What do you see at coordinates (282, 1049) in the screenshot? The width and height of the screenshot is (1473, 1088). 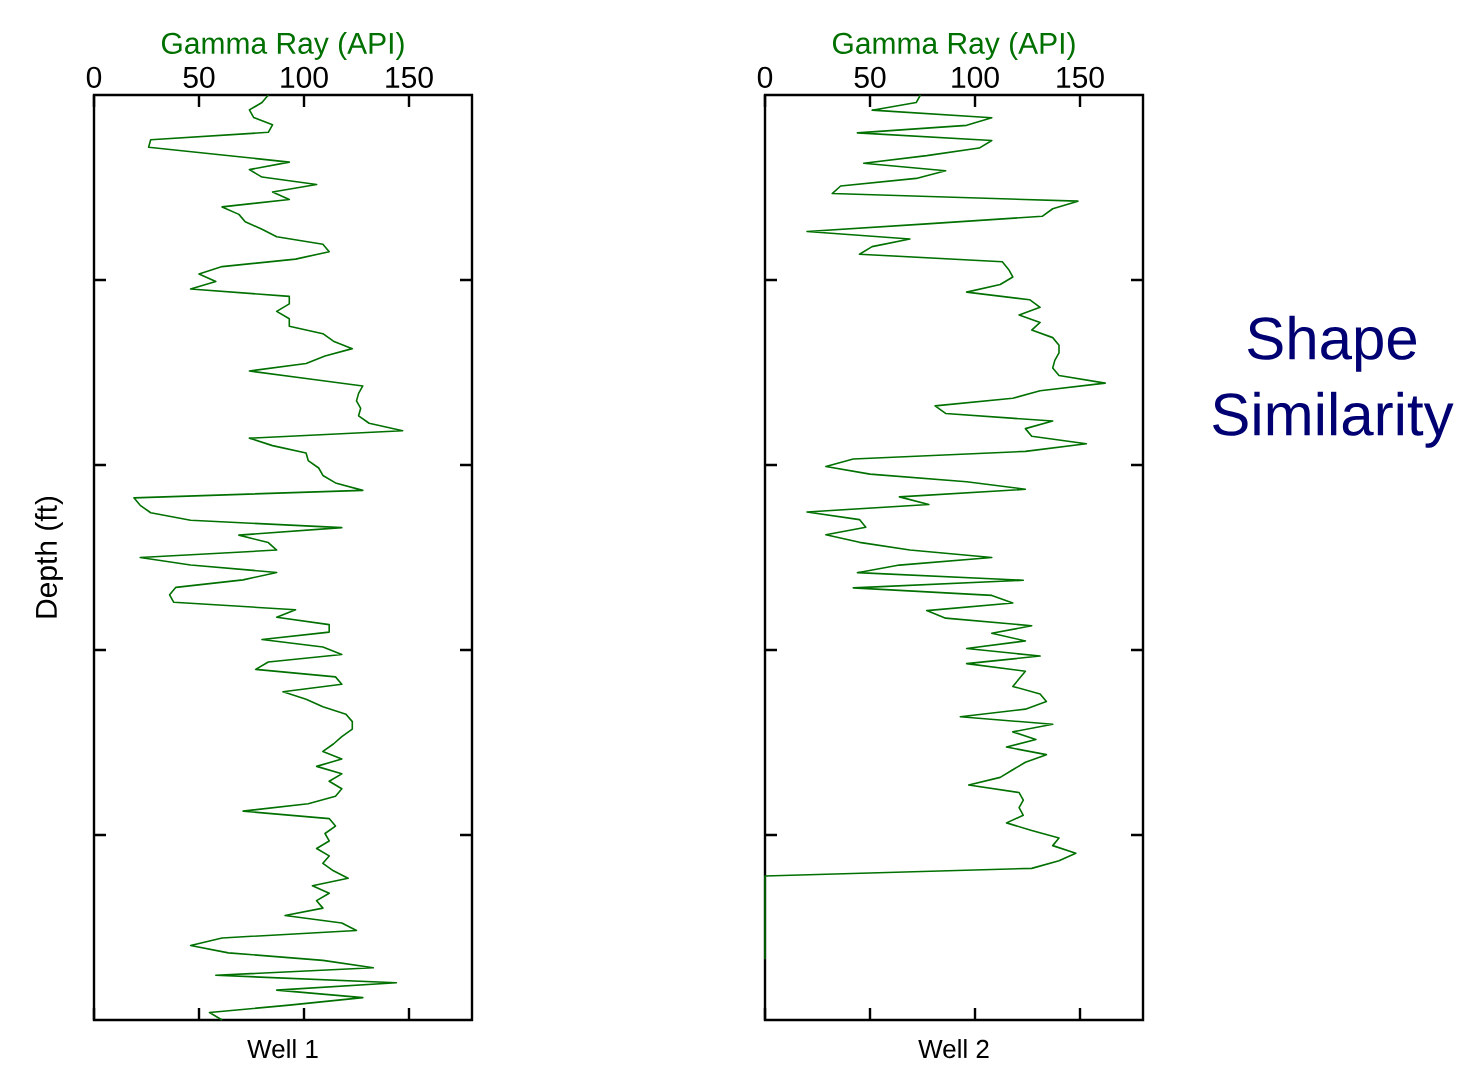 I see `text: Well 1` at bounding box center [282, 1049].